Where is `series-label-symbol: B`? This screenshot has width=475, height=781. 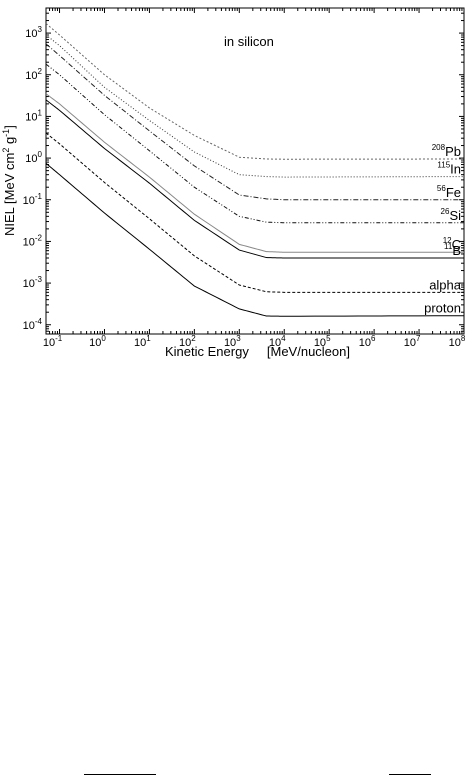
series-label-symbol: B is located at coordinates (456, 250).